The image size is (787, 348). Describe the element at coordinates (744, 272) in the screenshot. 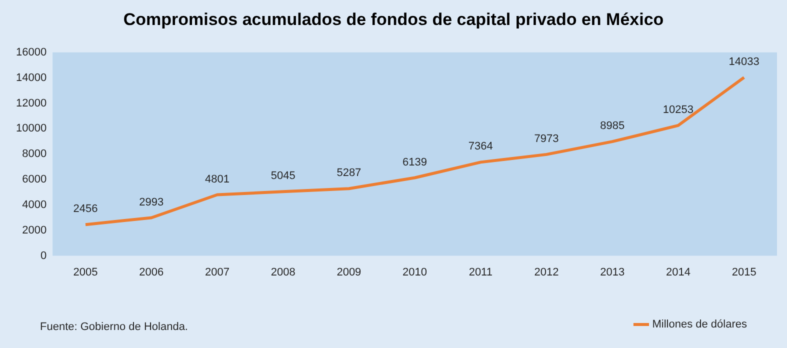

I see `x-tick-label: 2015` at that location.